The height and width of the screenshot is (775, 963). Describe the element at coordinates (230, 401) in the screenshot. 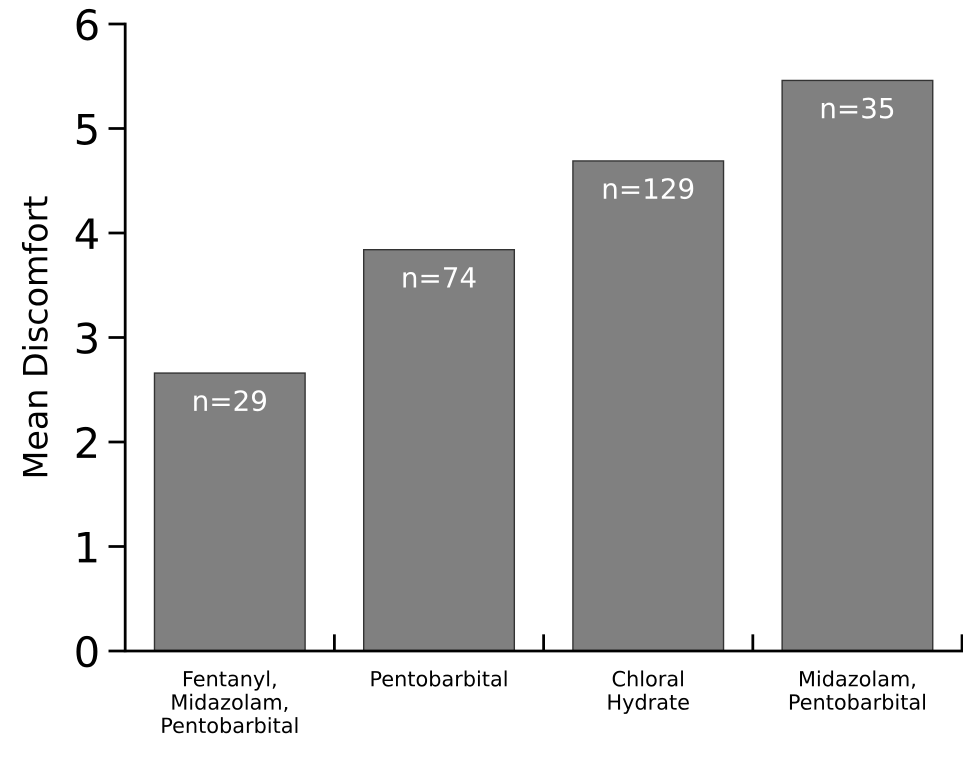

I see `annotation: n=29` at that location.